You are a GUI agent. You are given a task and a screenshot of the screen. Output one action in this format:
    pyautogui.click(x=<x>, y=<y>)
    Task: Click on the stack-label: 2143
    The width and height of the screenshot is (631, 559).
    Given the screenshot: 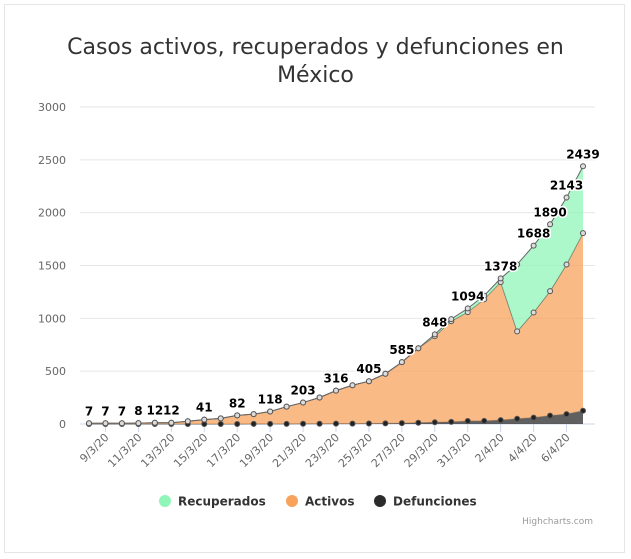 What is the action you would take?
    pyautogui.click(x=566, y=186)
    